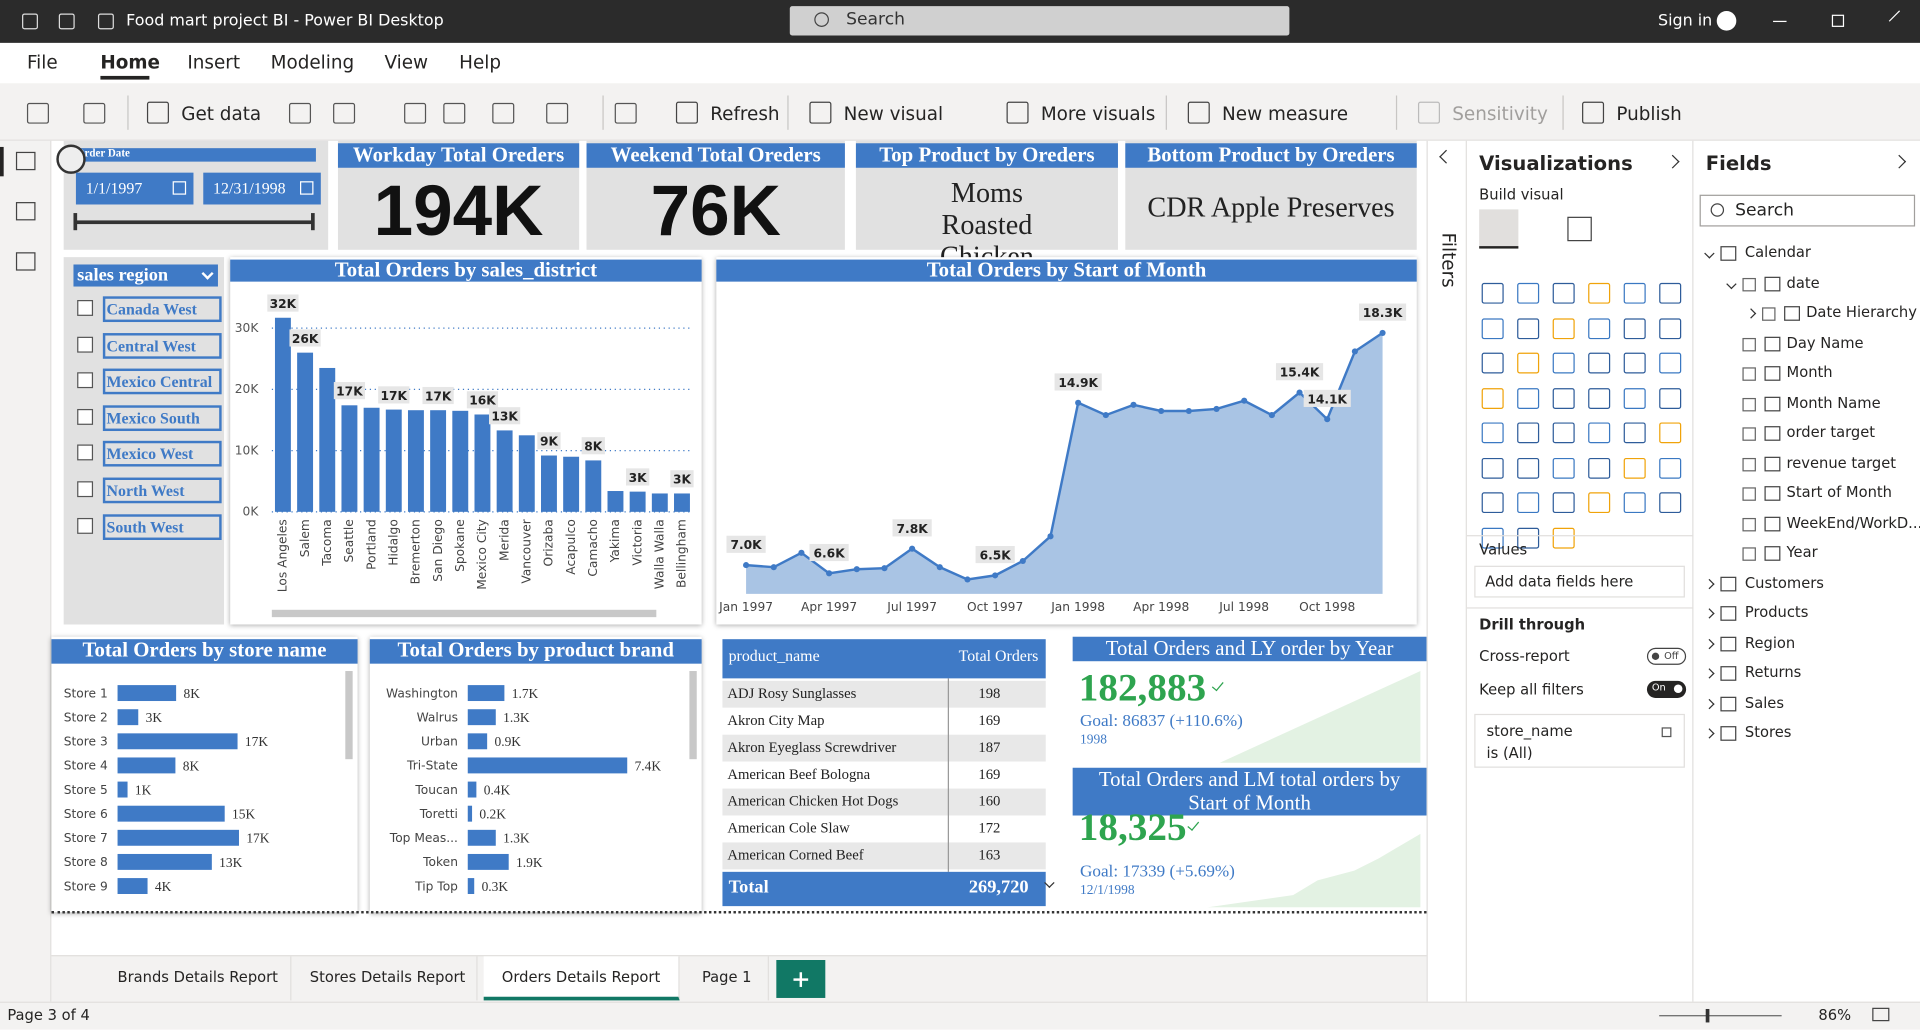  I want to click on filters-label: Filters, so click(1448, 260).